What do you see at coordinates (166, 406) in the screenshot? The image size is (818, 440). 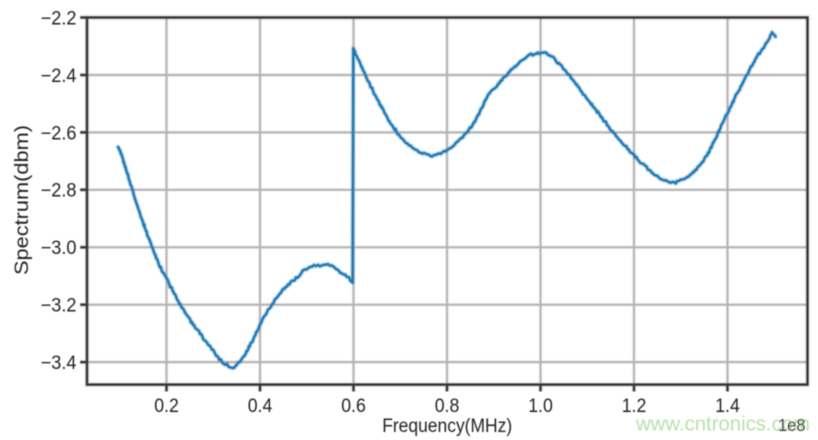 I see `svg-text: 0.2` at bounding box center [166, 406].